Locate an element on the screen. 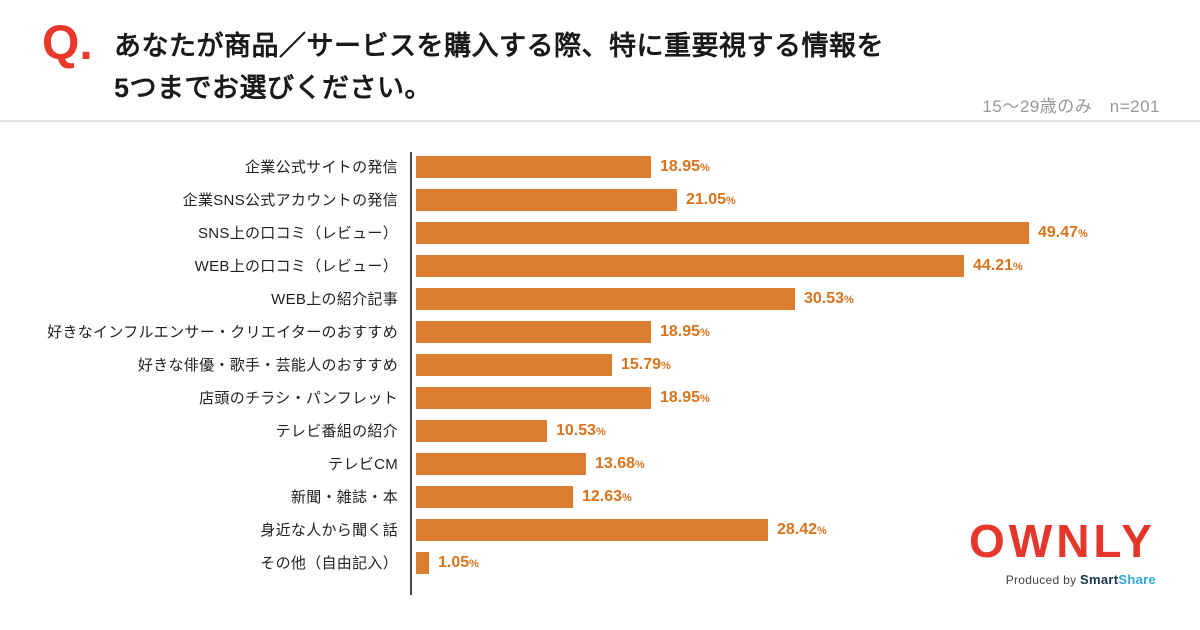 This screenshot has height=630, width=1200. value-label: 13.68% is located at coordinates (620, 464).